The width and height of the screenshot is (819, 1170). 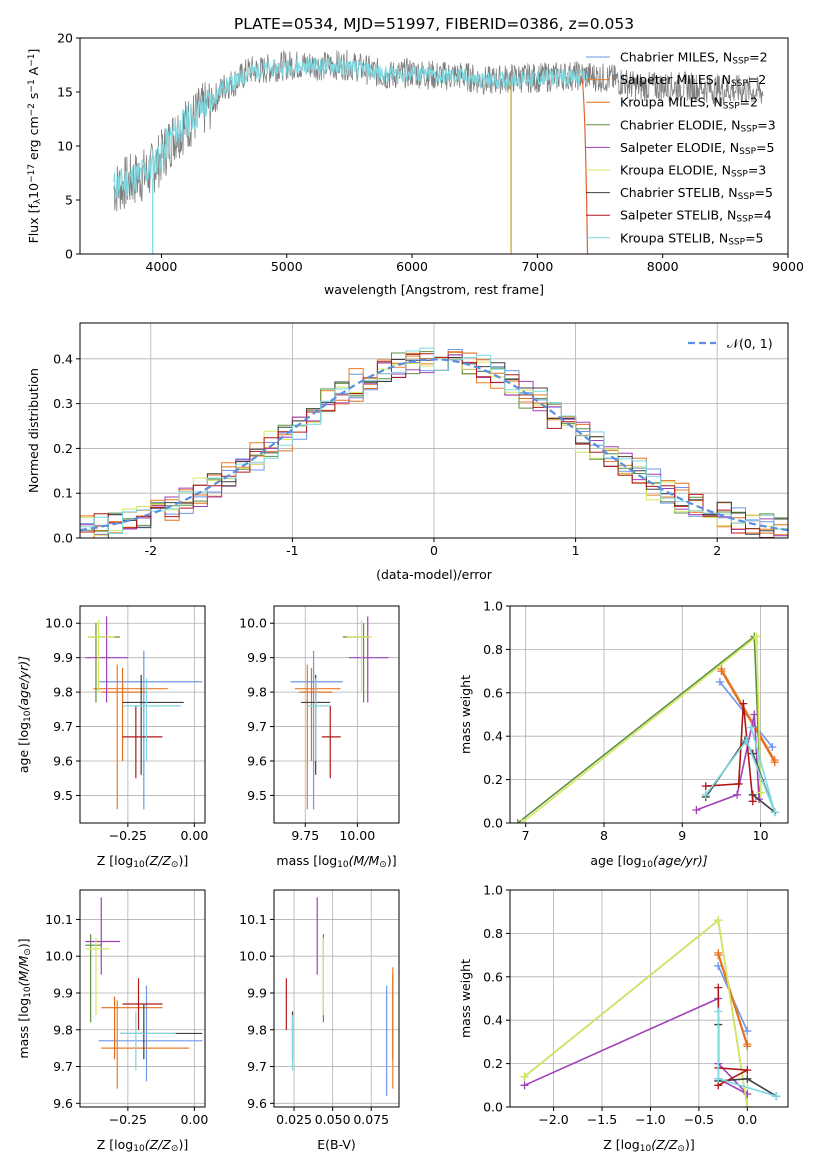 I want to click on x-axis-label: (data-model)/error, so click(x=434, y=574).